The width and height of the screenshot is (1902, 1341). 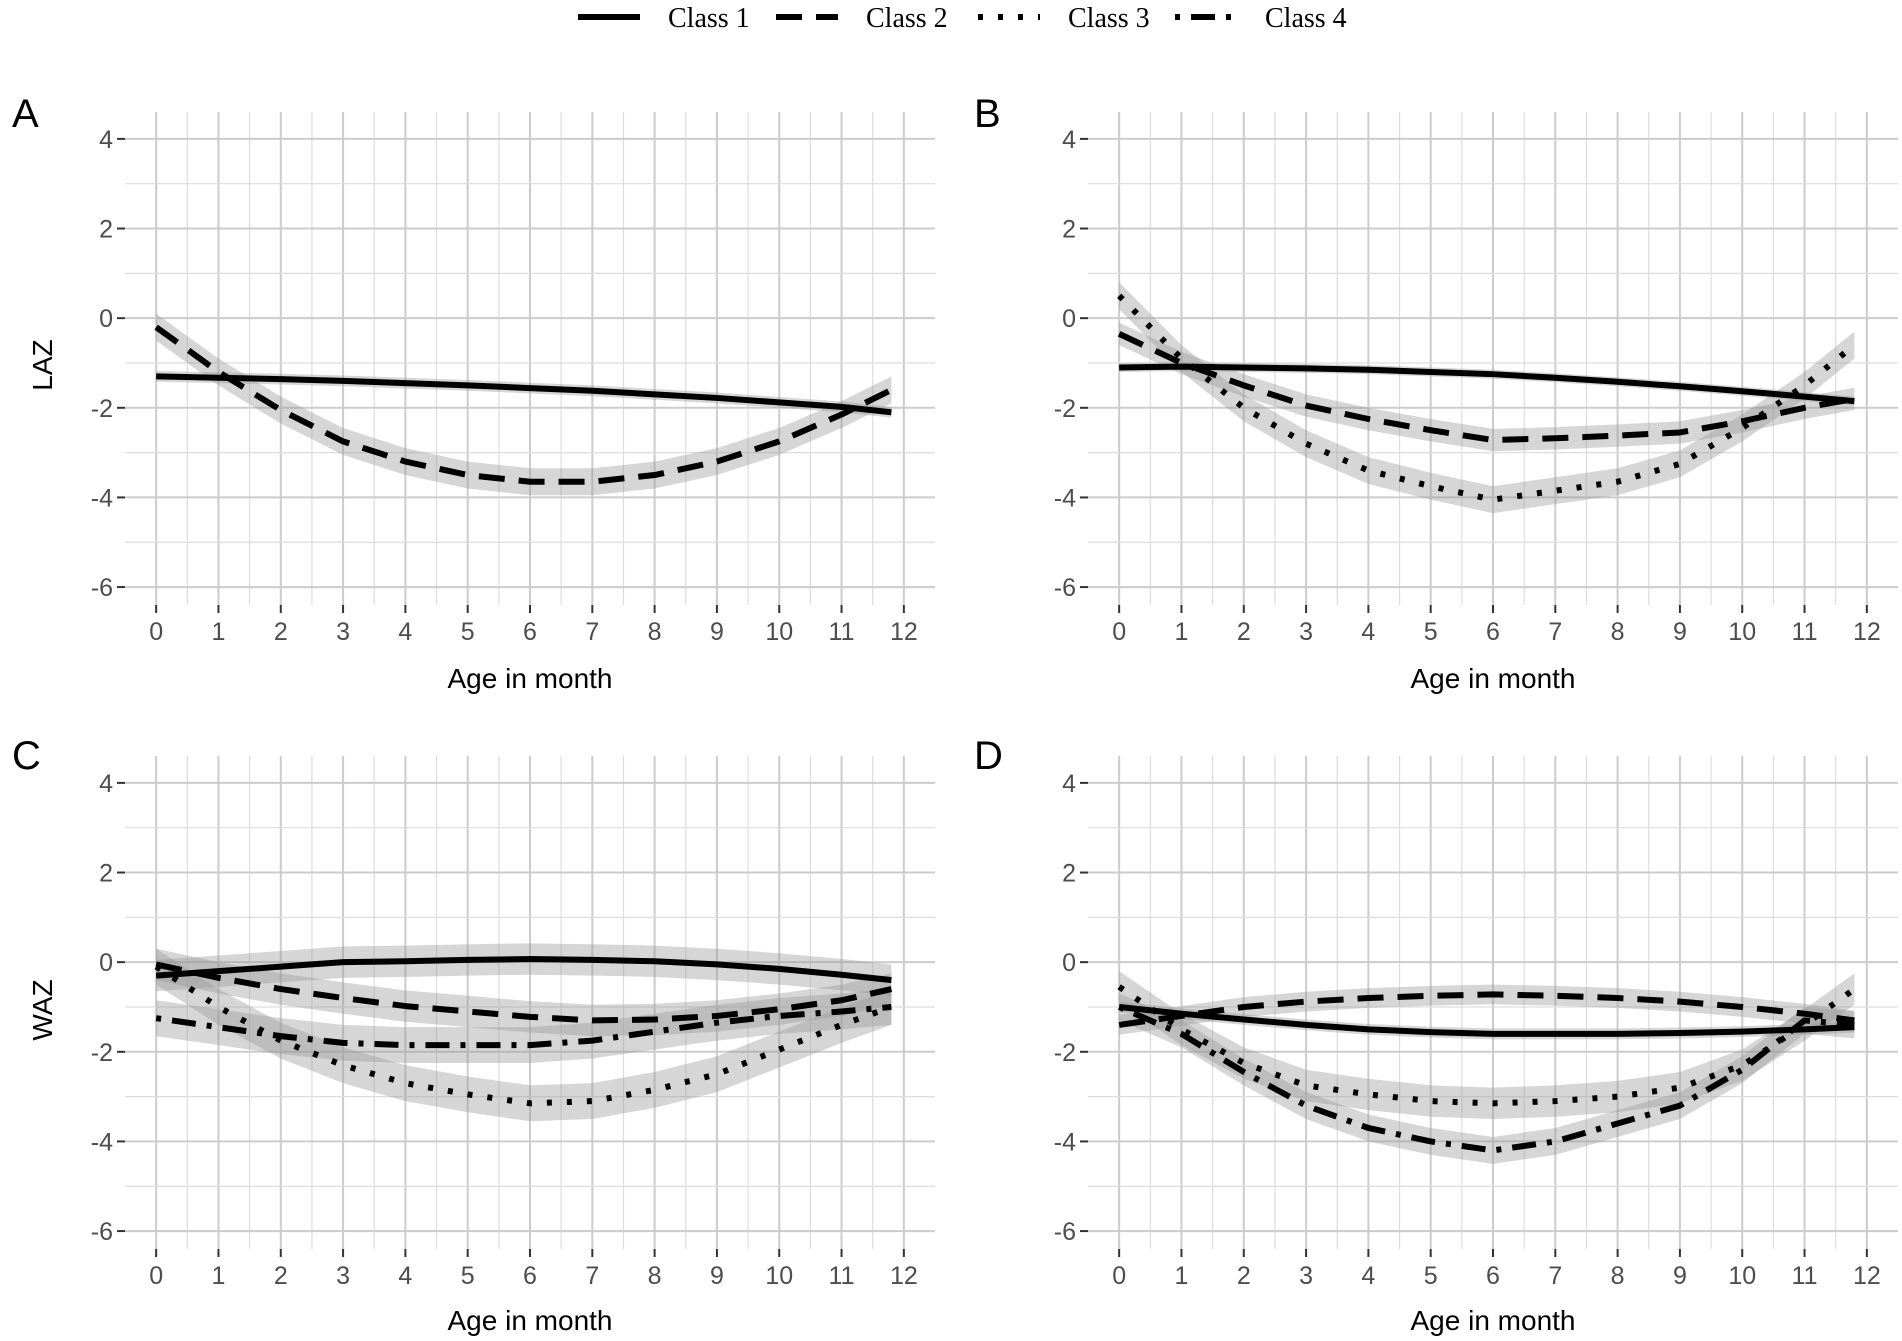 What do you see at coordinates (106, 874) in the screenshot?
I see `y-tick-label-c-4: 2` at bounding box center [106, 874].